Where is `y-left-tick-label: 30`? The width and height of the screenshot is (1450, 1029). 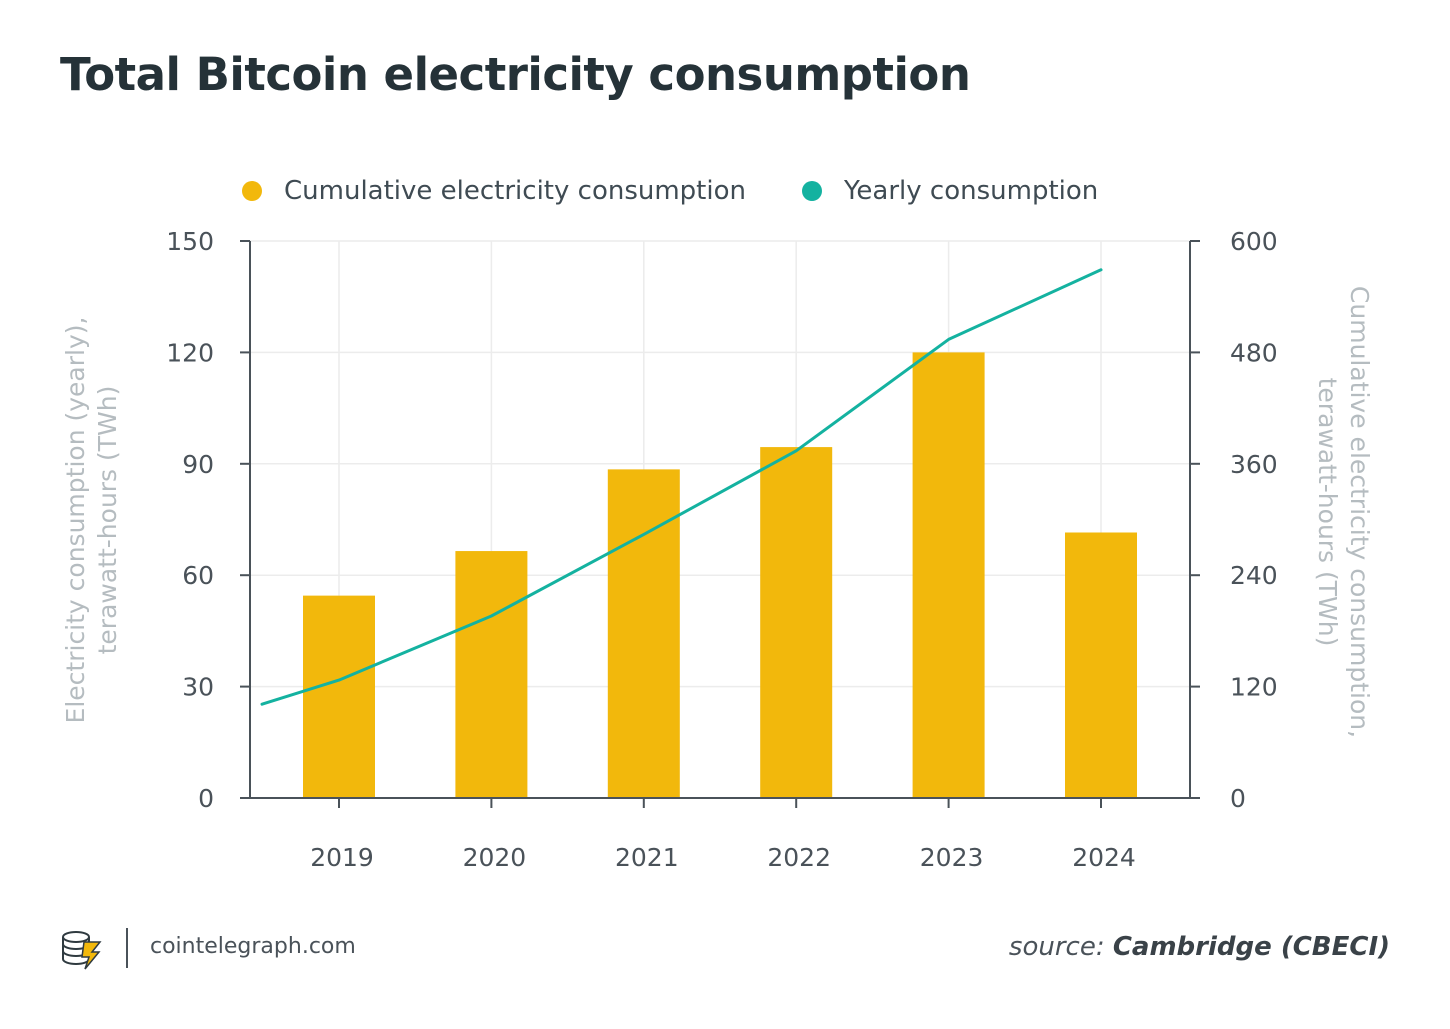 y-left-tick-label: 30 is located at coordinates (198, 687).